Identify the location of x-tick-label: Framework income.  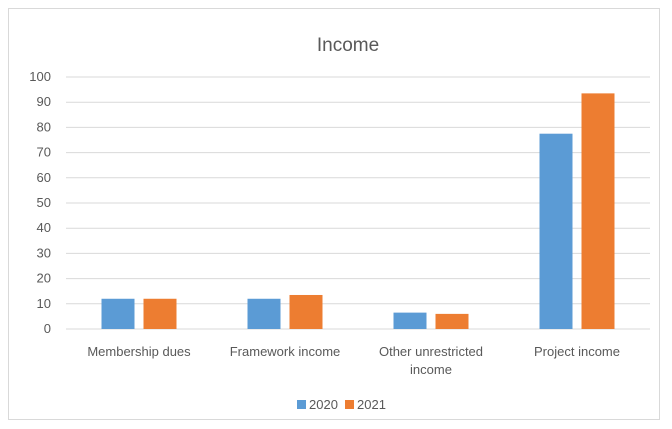
(285, 351).